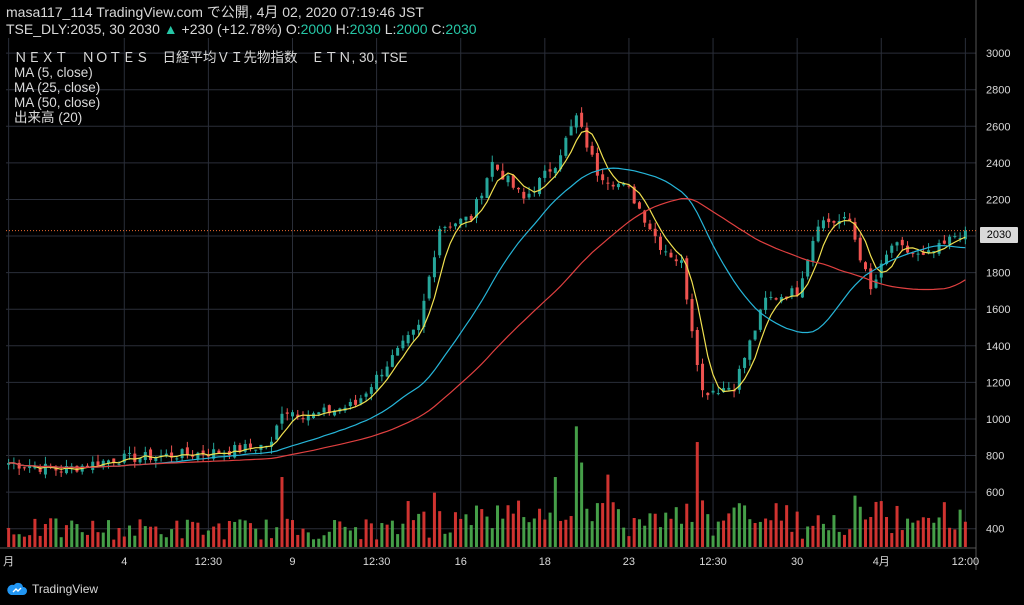 The width and height of the screenshot is (1024, 605). What do you see at coordinates (629, 562) in the screenshot?
I see `time-tick-label: 23` at bounding box center [629, 562].